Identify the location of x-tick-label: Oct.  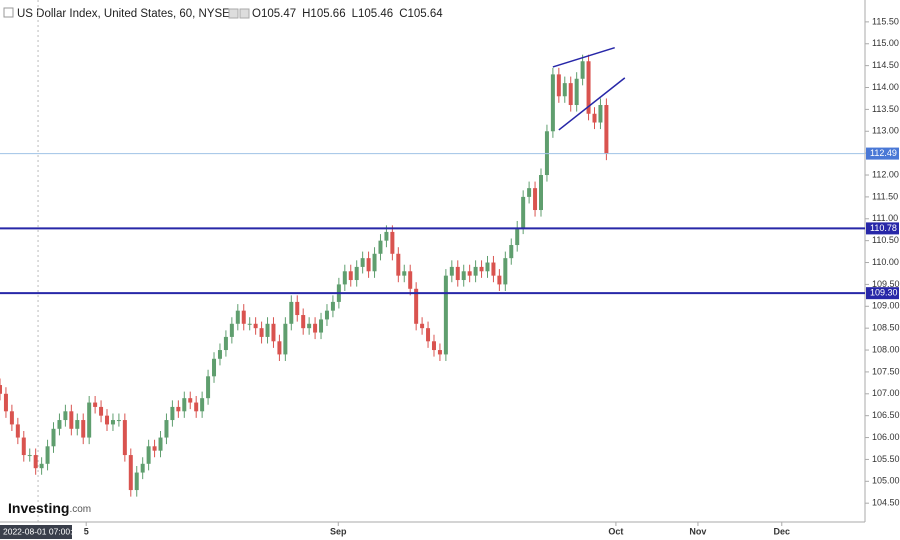
(615, 531).